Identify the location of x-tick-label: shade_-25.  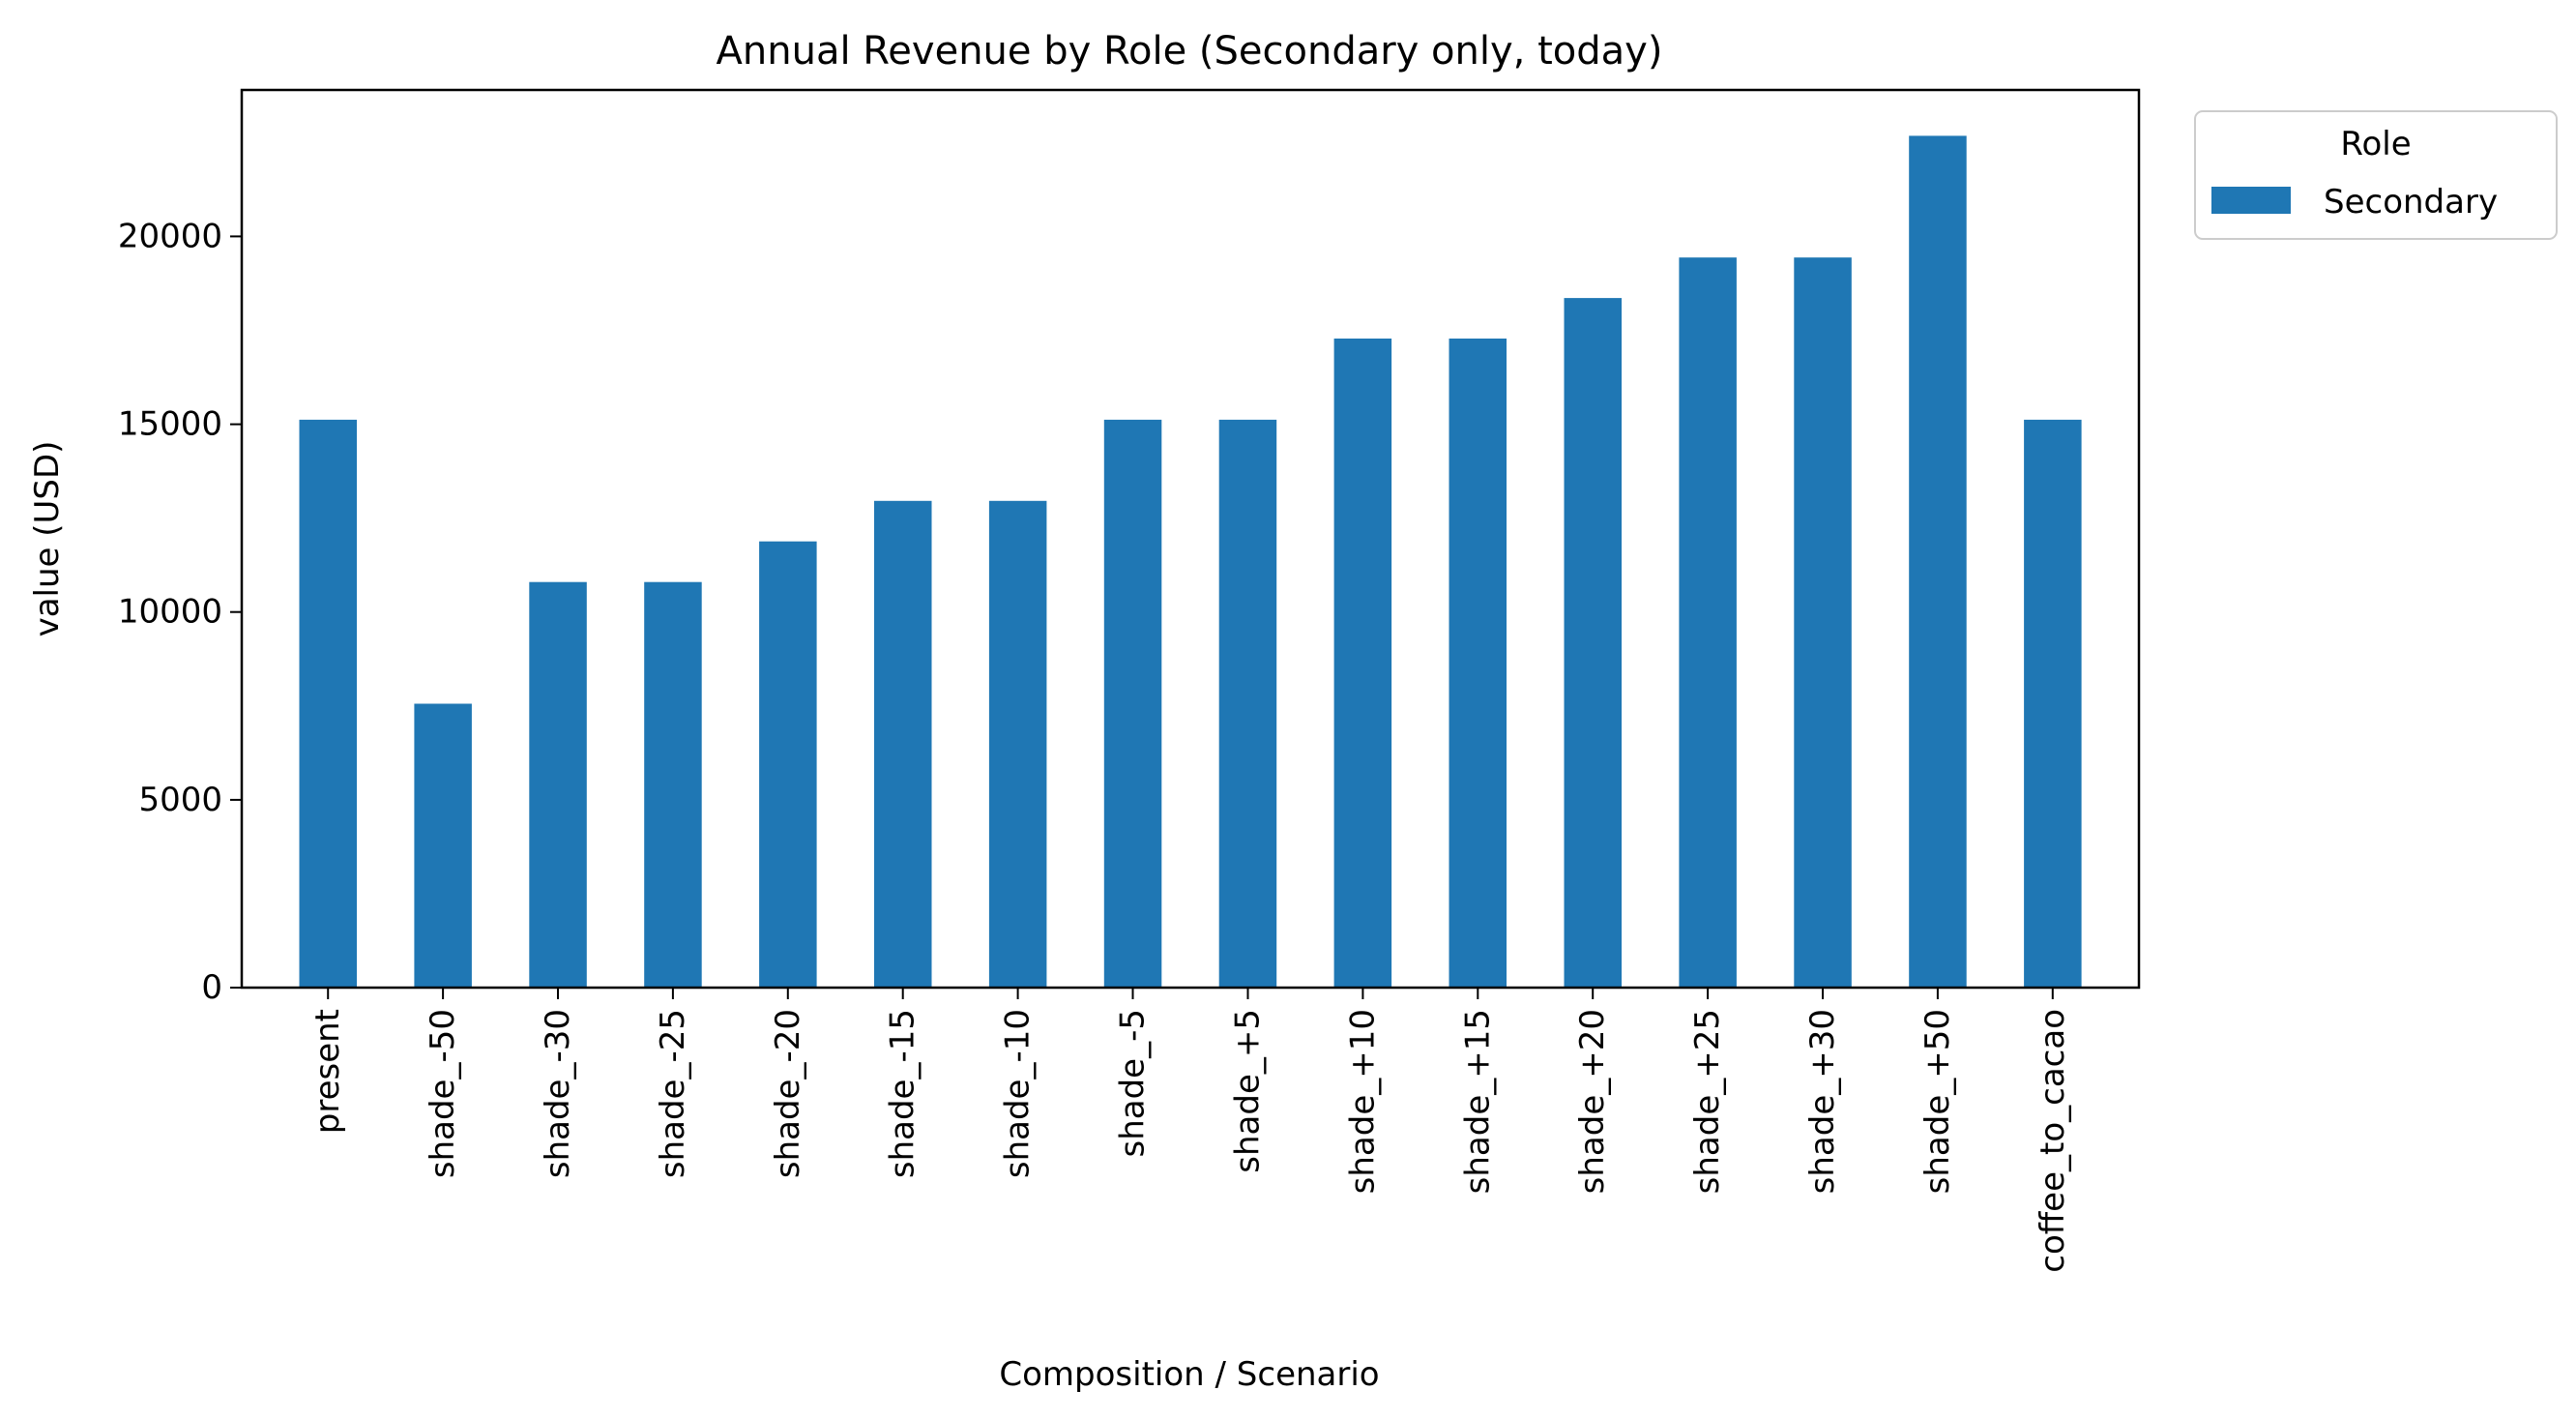
(673, 1093).